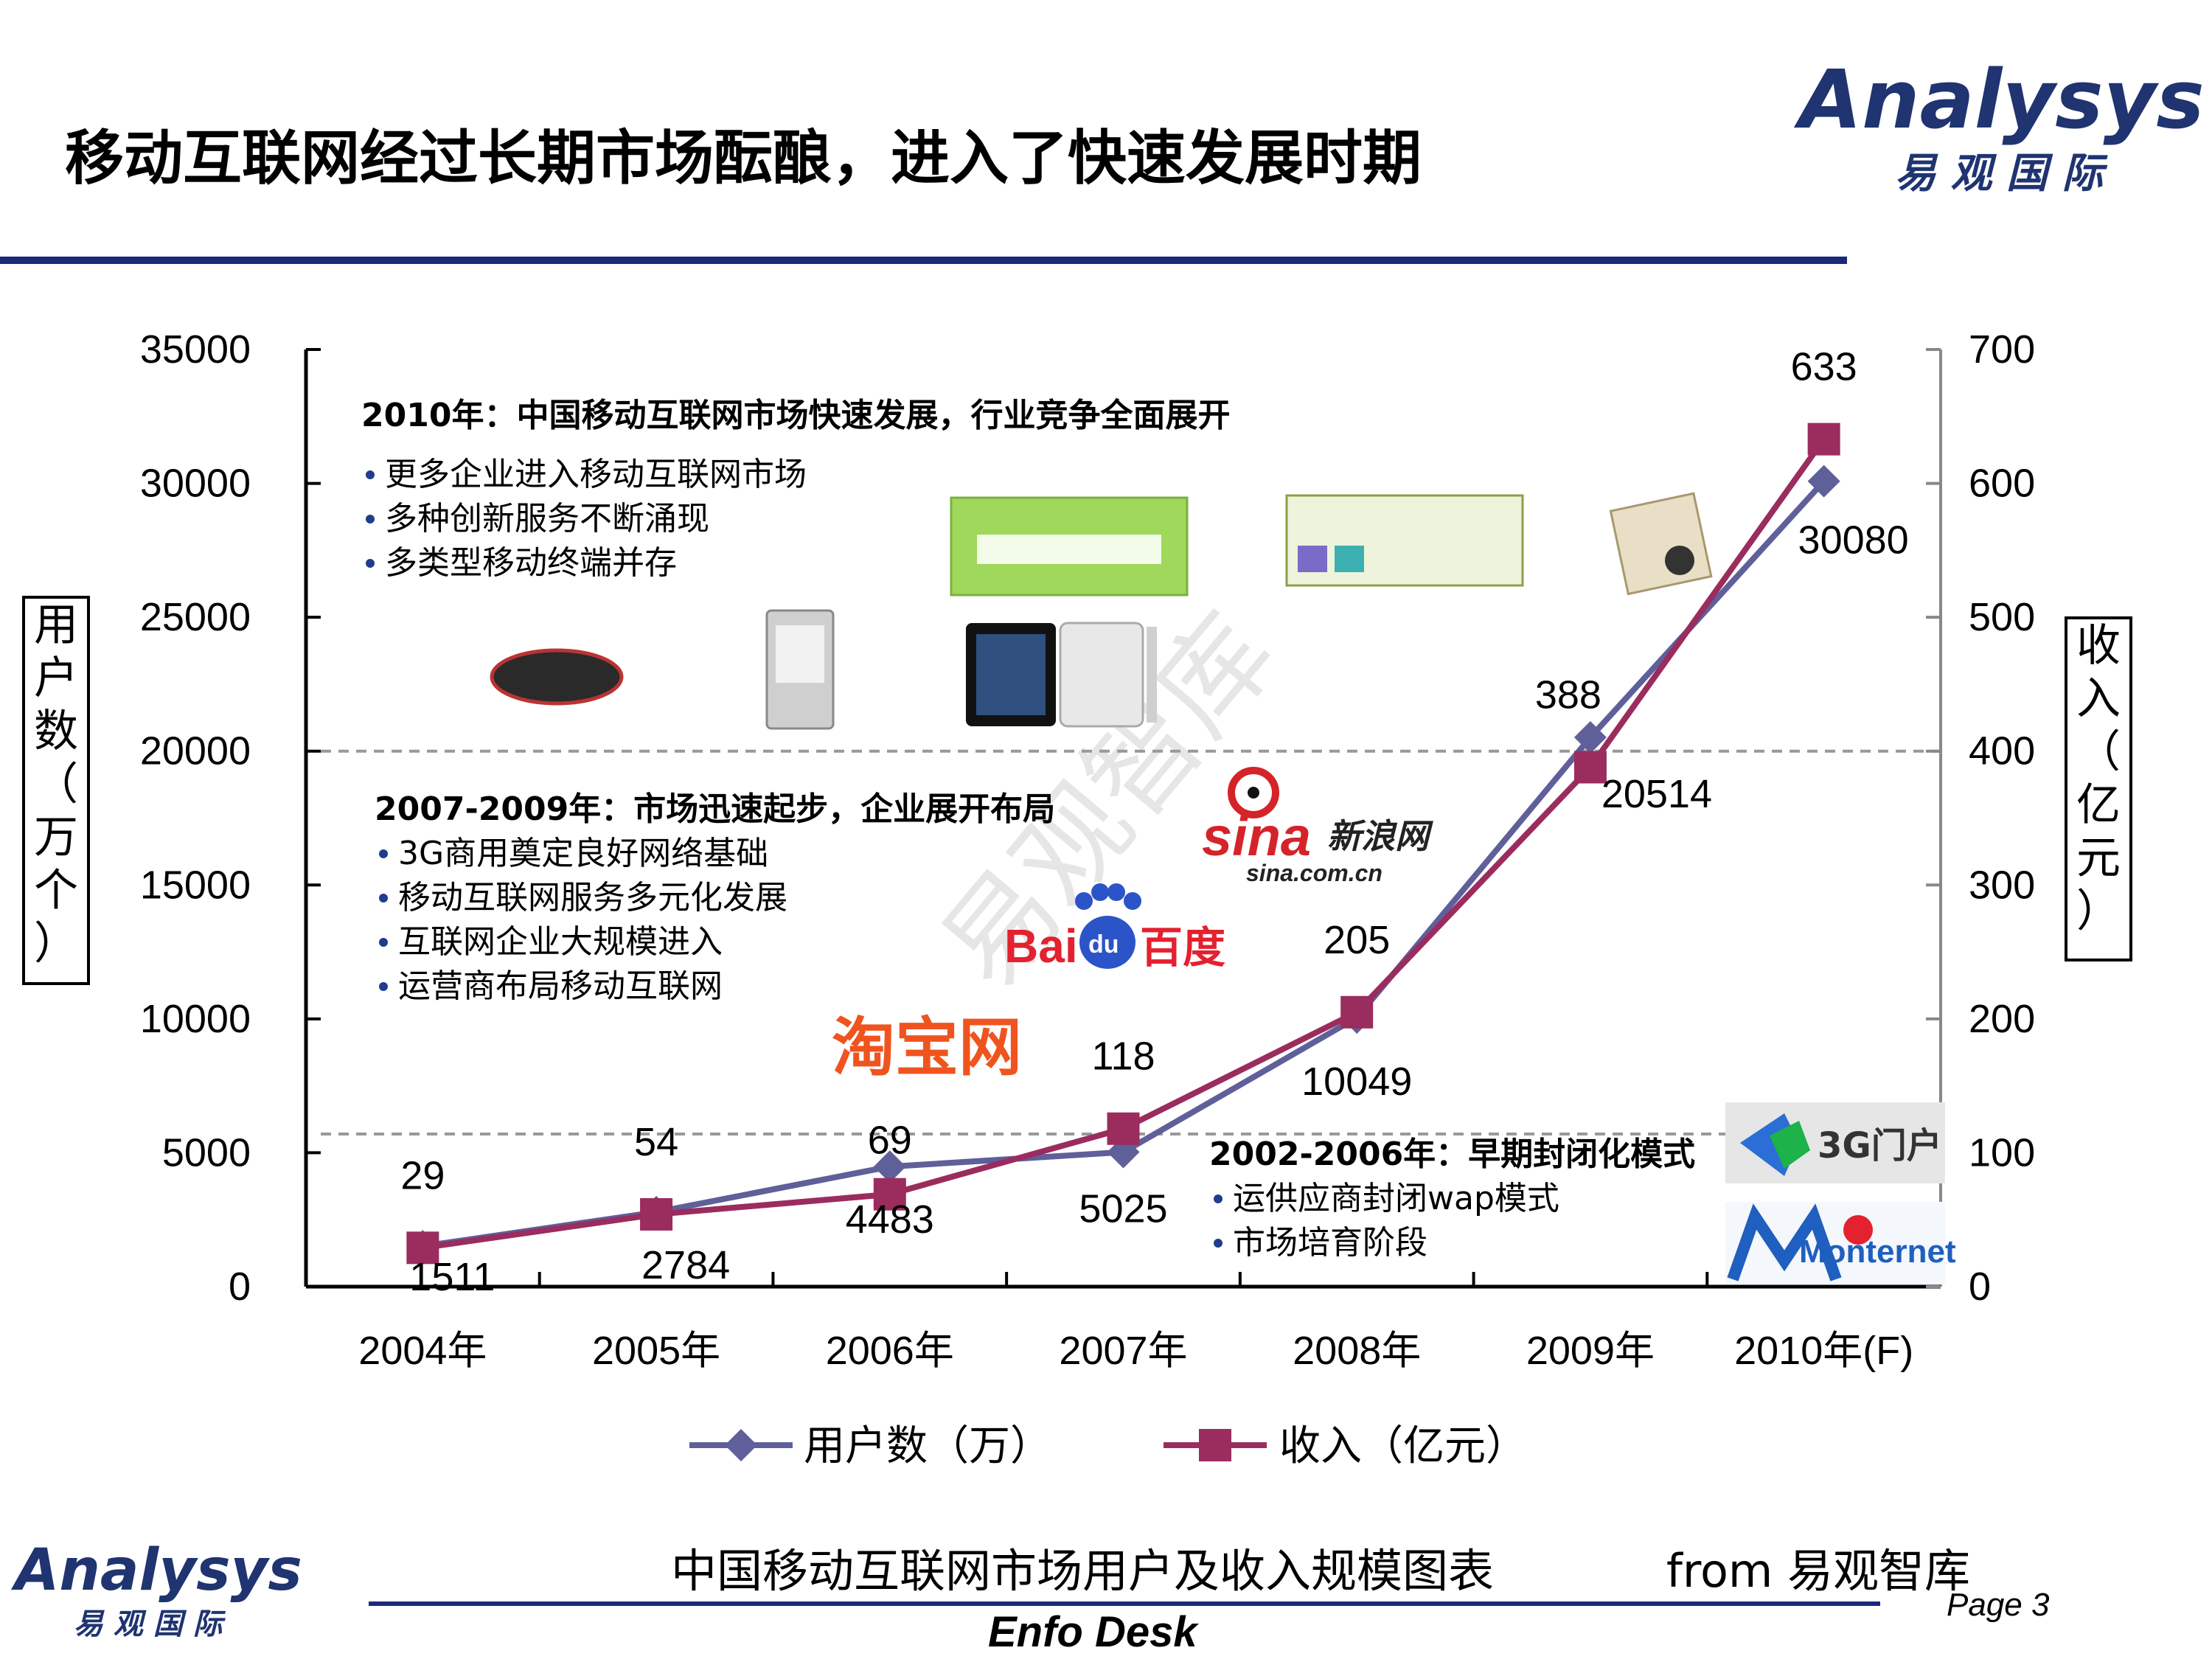 This screenshot has width=2212, height=1659. I want to click on users-data-label: 4483, so click(890, 1219).